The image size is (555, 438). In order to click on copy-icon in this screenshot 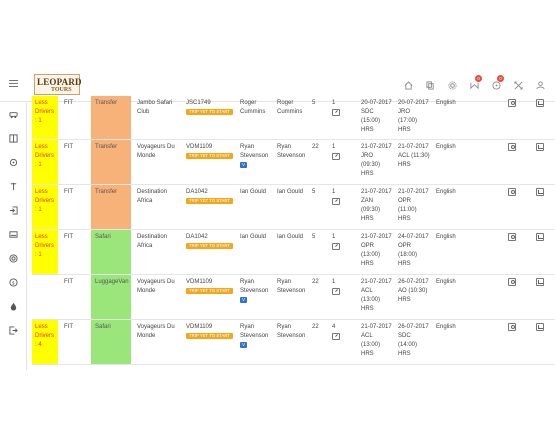, I will do `click(429, 85)`.